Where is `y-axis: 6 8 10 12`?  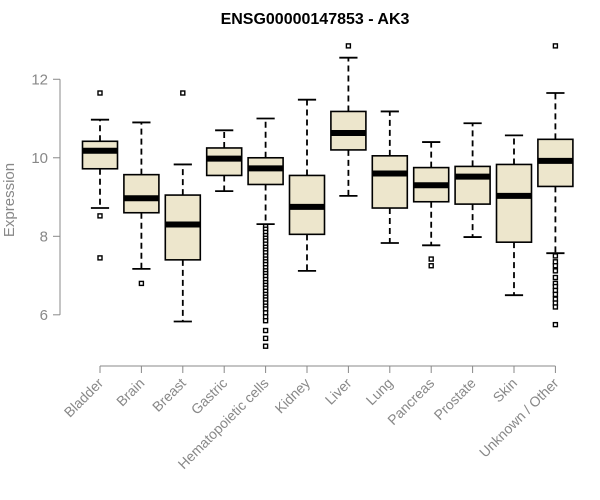 y-axis: 6 8 10 12 is located at coordinates (46, 197).